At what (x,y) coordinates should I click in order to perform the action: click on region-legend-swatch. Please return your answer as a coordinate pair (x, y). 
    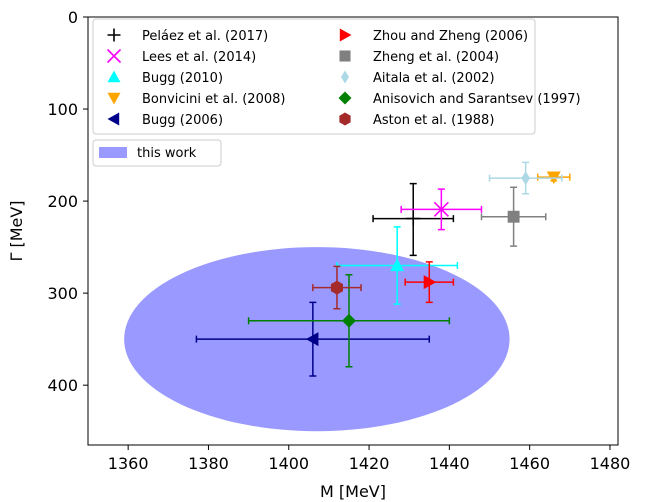
    Looking at the image, I should click on (113, 152).